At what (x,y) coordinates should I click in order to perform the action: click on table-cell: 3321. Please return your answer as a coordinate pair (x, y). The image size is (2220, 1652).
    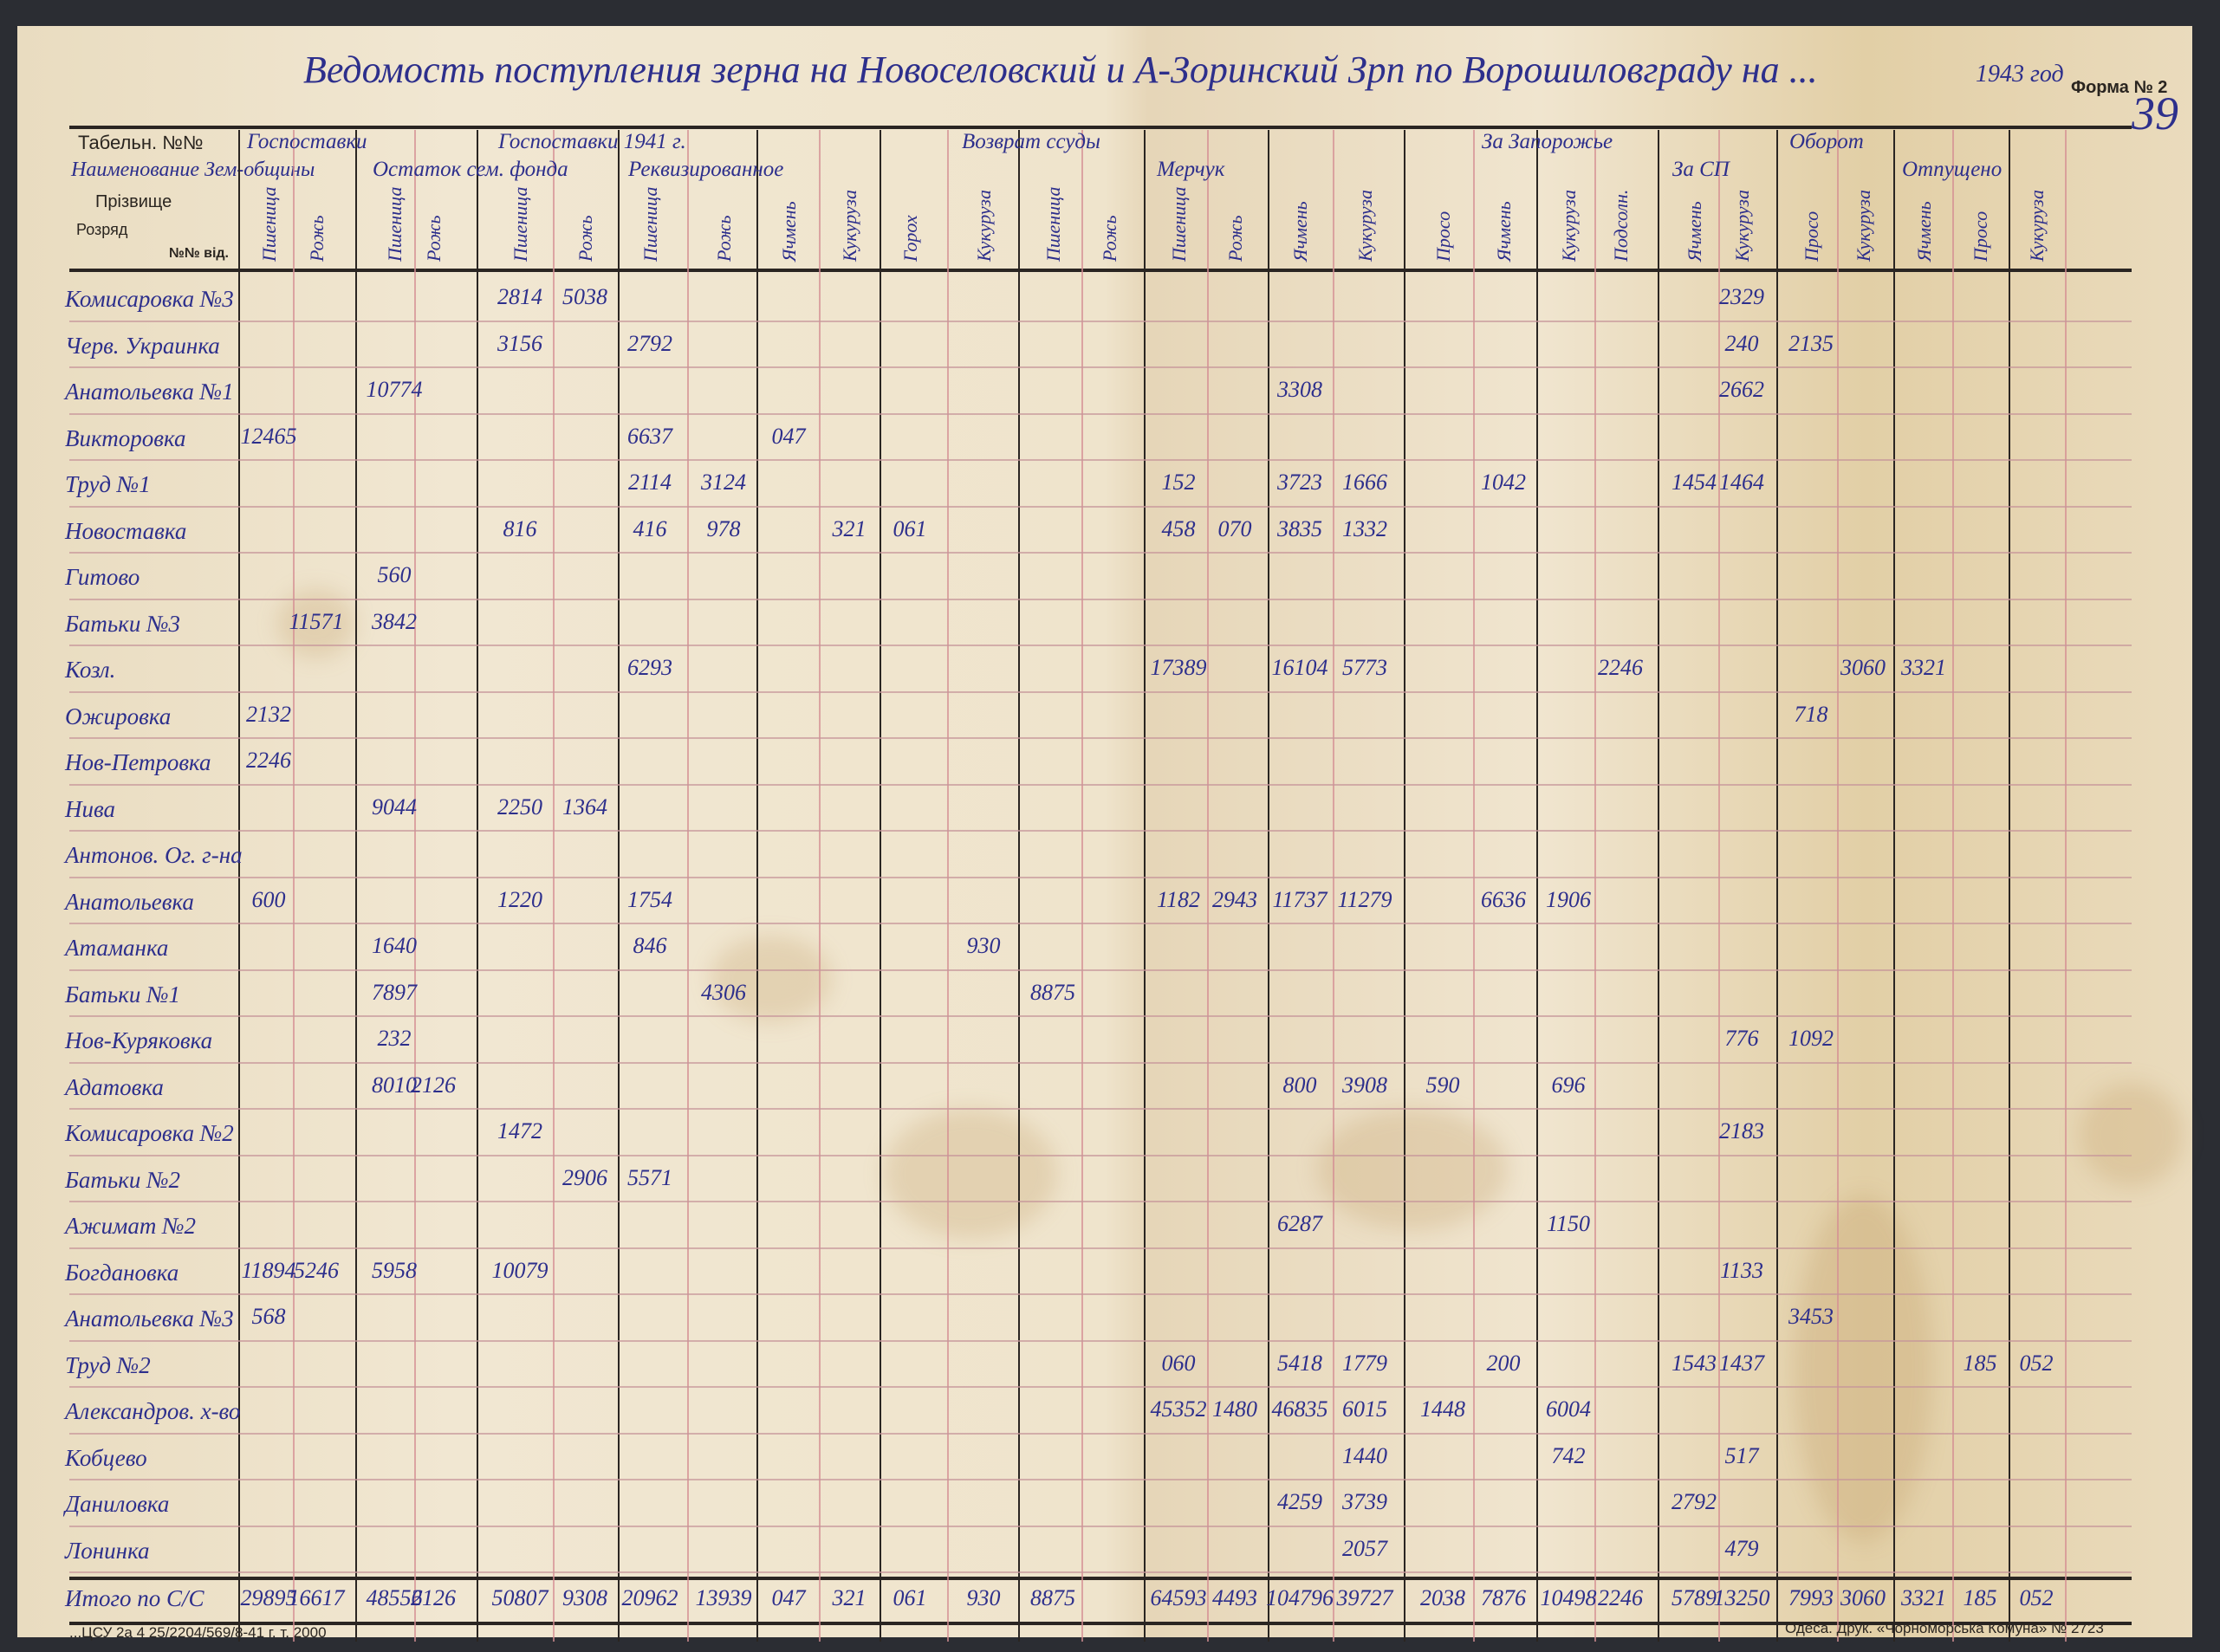
    Looking at the image, I should click on (1923, 667).